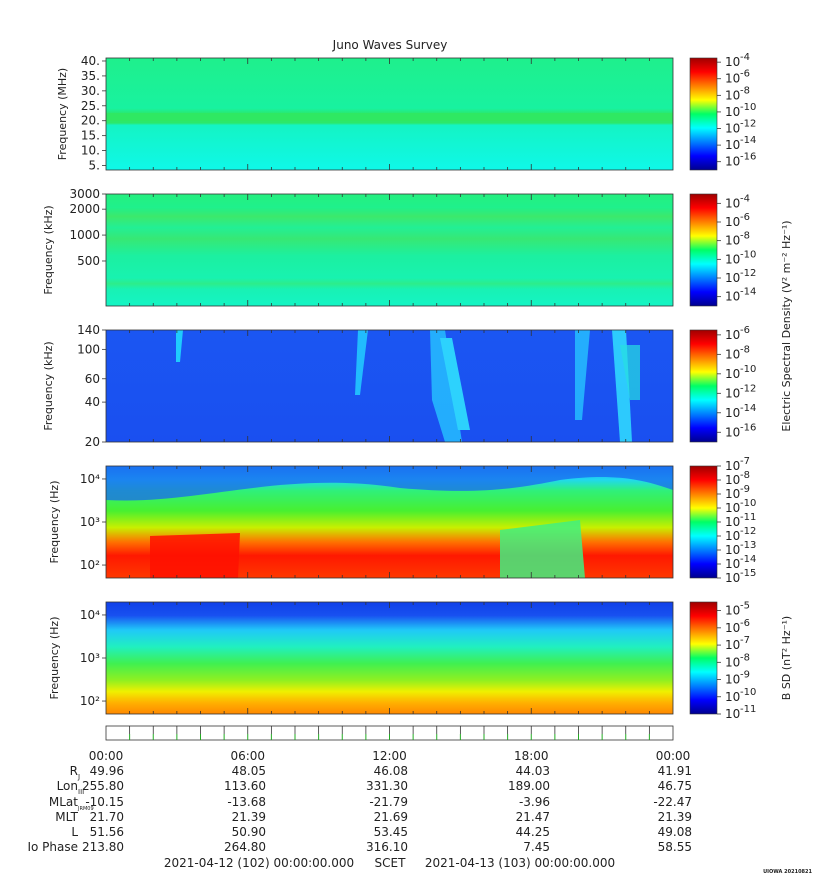 This screenshot has width=815, height=880. What do you see at coordinates (52, 847) in the screenshot?
I see `ephemeris-row-label: Io Phase` at bounding box center [52, 847].